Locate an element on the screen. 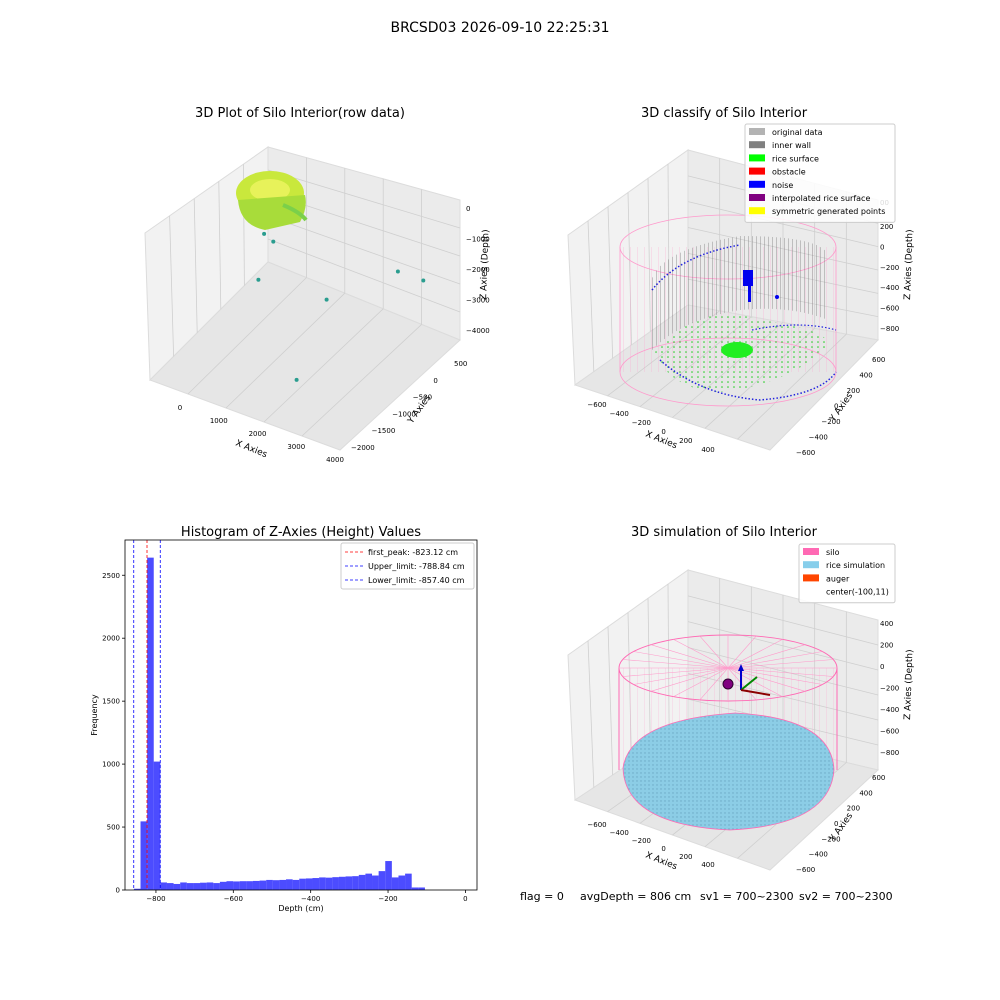 This screenshot has height=1000, width=1000. sim-xlabel: X Axies is located at coordinates (661, 862).